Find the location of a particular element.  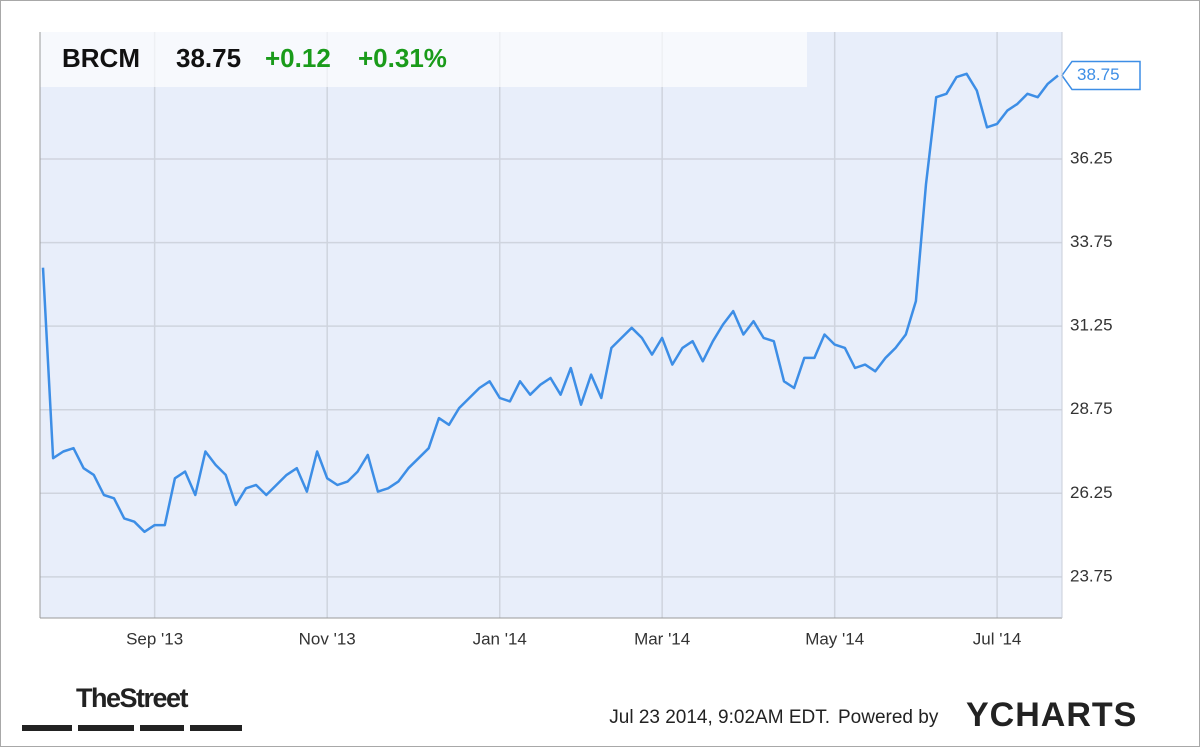

y-tick-label: 36.25 is located at coordinates (1091, 158).